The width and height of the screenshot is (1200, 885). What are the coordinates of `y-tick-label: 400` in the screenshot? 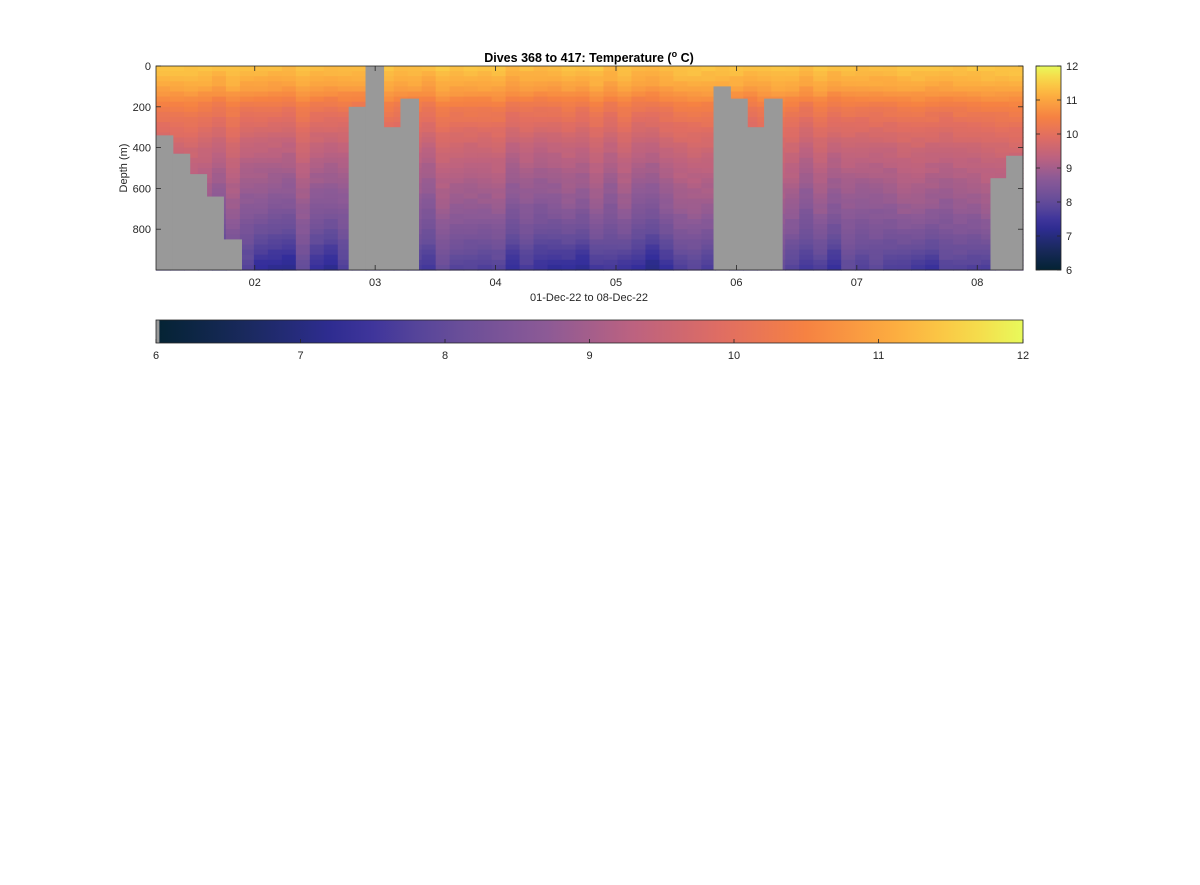 It's located at (142, 149).